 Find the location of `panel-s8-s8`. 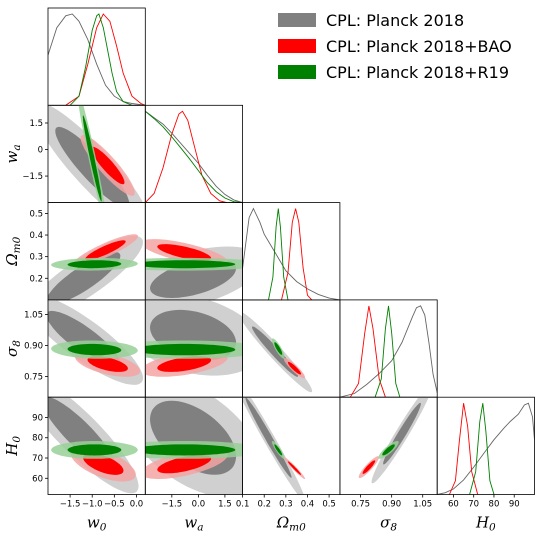

panel-s8-s8 is located at coordinates (388, 351).